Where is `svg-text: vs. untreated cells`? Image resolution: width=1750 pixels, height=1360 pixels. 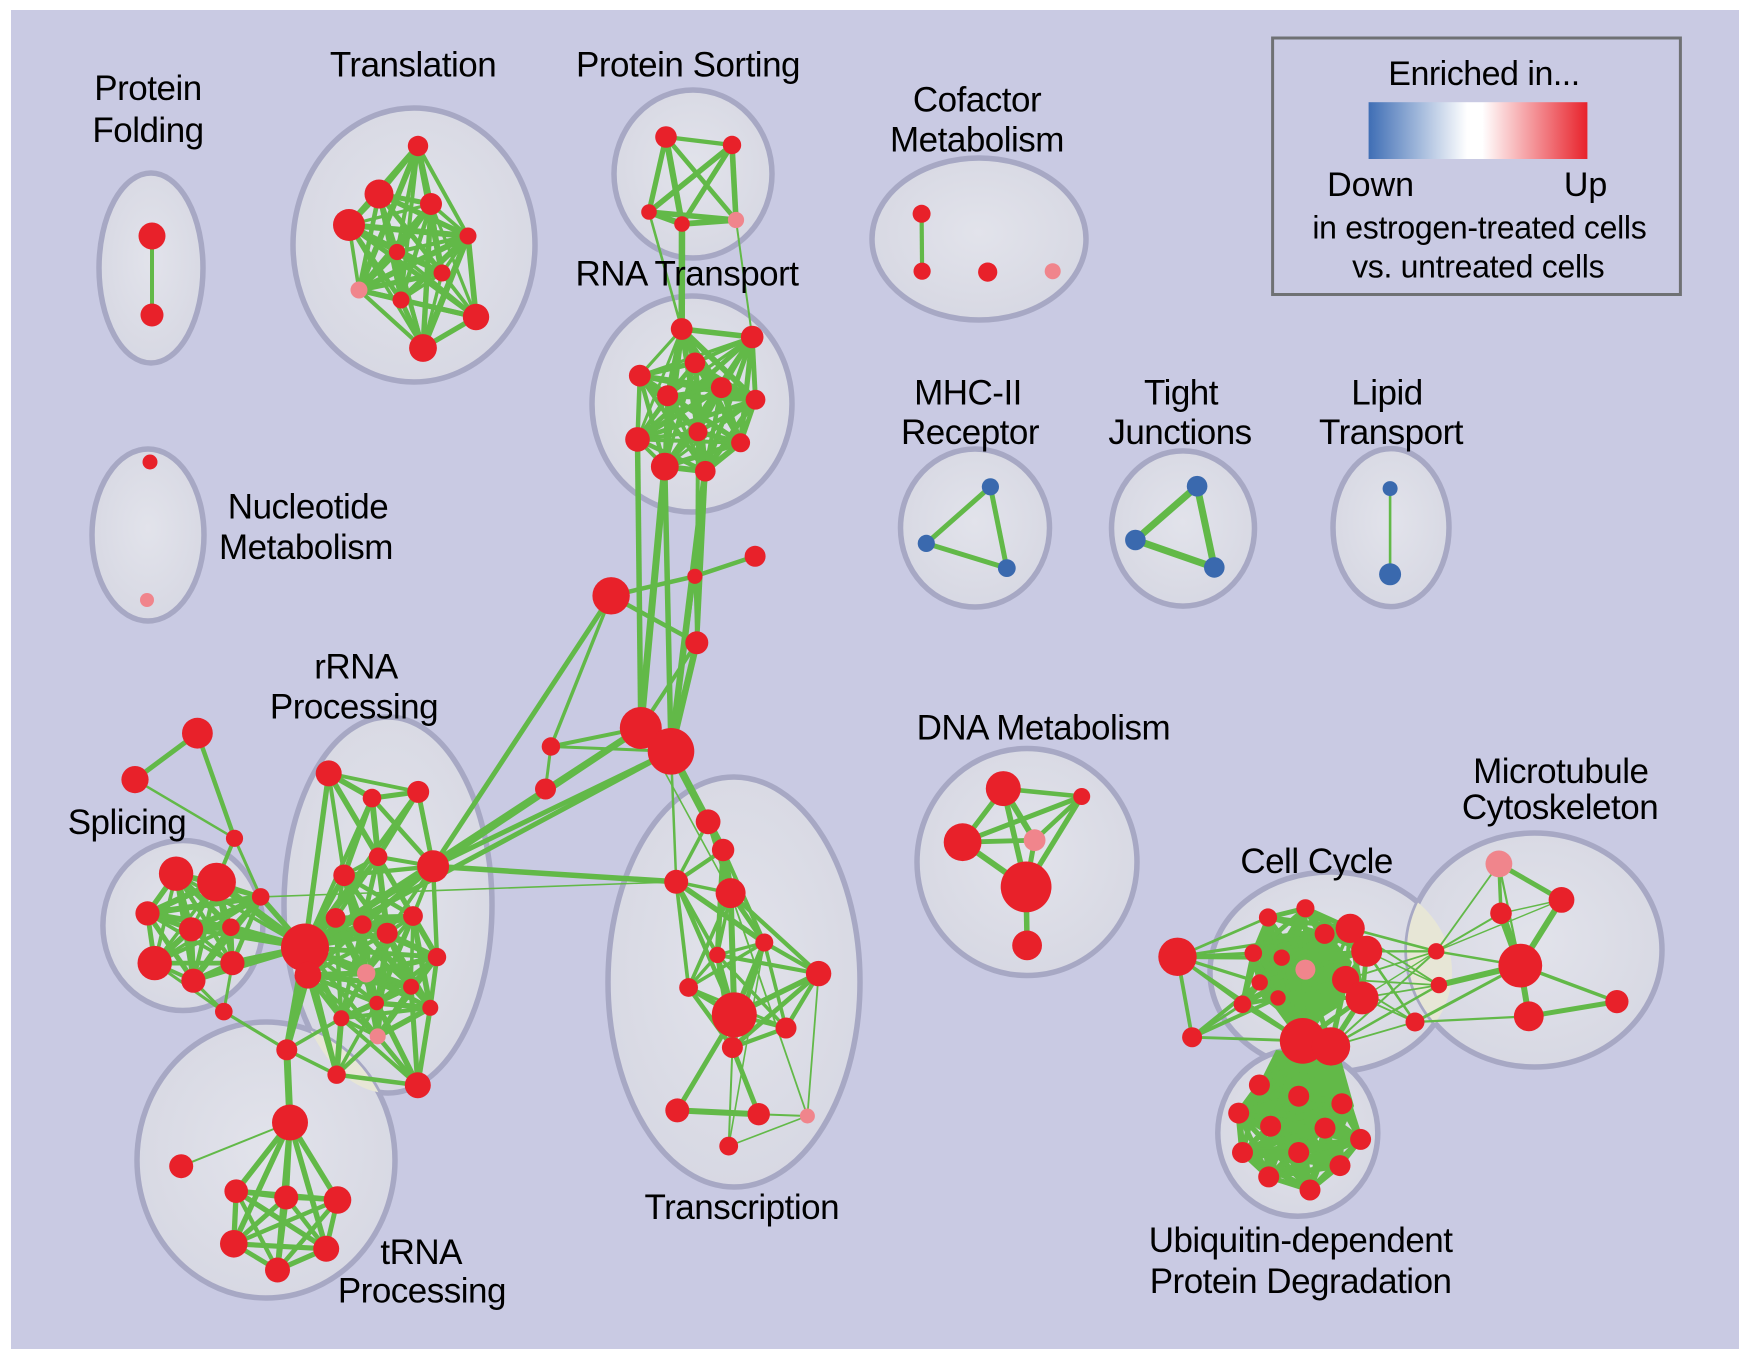 svg-text: vs. untreated cells is located at coordinates (1478, 267).